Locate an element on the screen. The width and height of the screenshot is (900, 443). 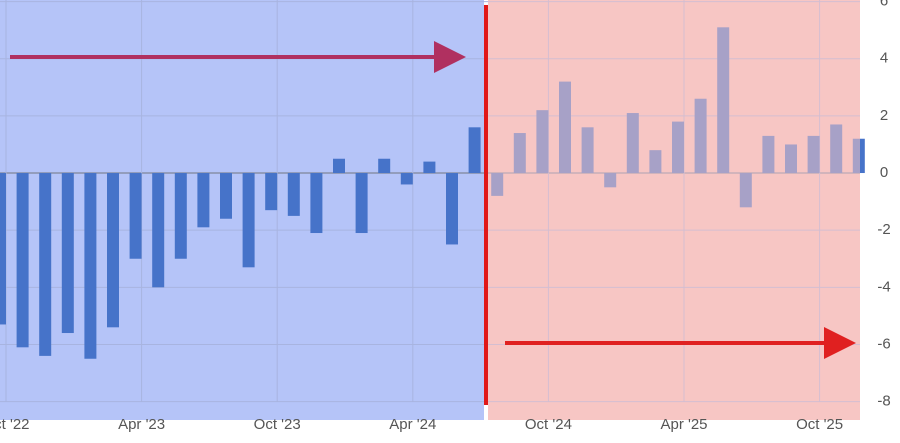
x-tick-label: Oct '22 is located at coordinates (15, 424).